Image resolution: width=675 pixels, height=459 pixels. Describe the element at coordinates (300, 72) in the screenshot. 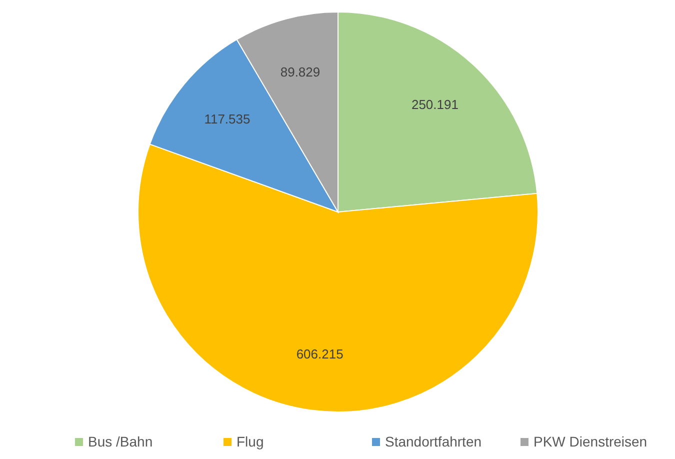

I see `data-label: 89.829` at that location.